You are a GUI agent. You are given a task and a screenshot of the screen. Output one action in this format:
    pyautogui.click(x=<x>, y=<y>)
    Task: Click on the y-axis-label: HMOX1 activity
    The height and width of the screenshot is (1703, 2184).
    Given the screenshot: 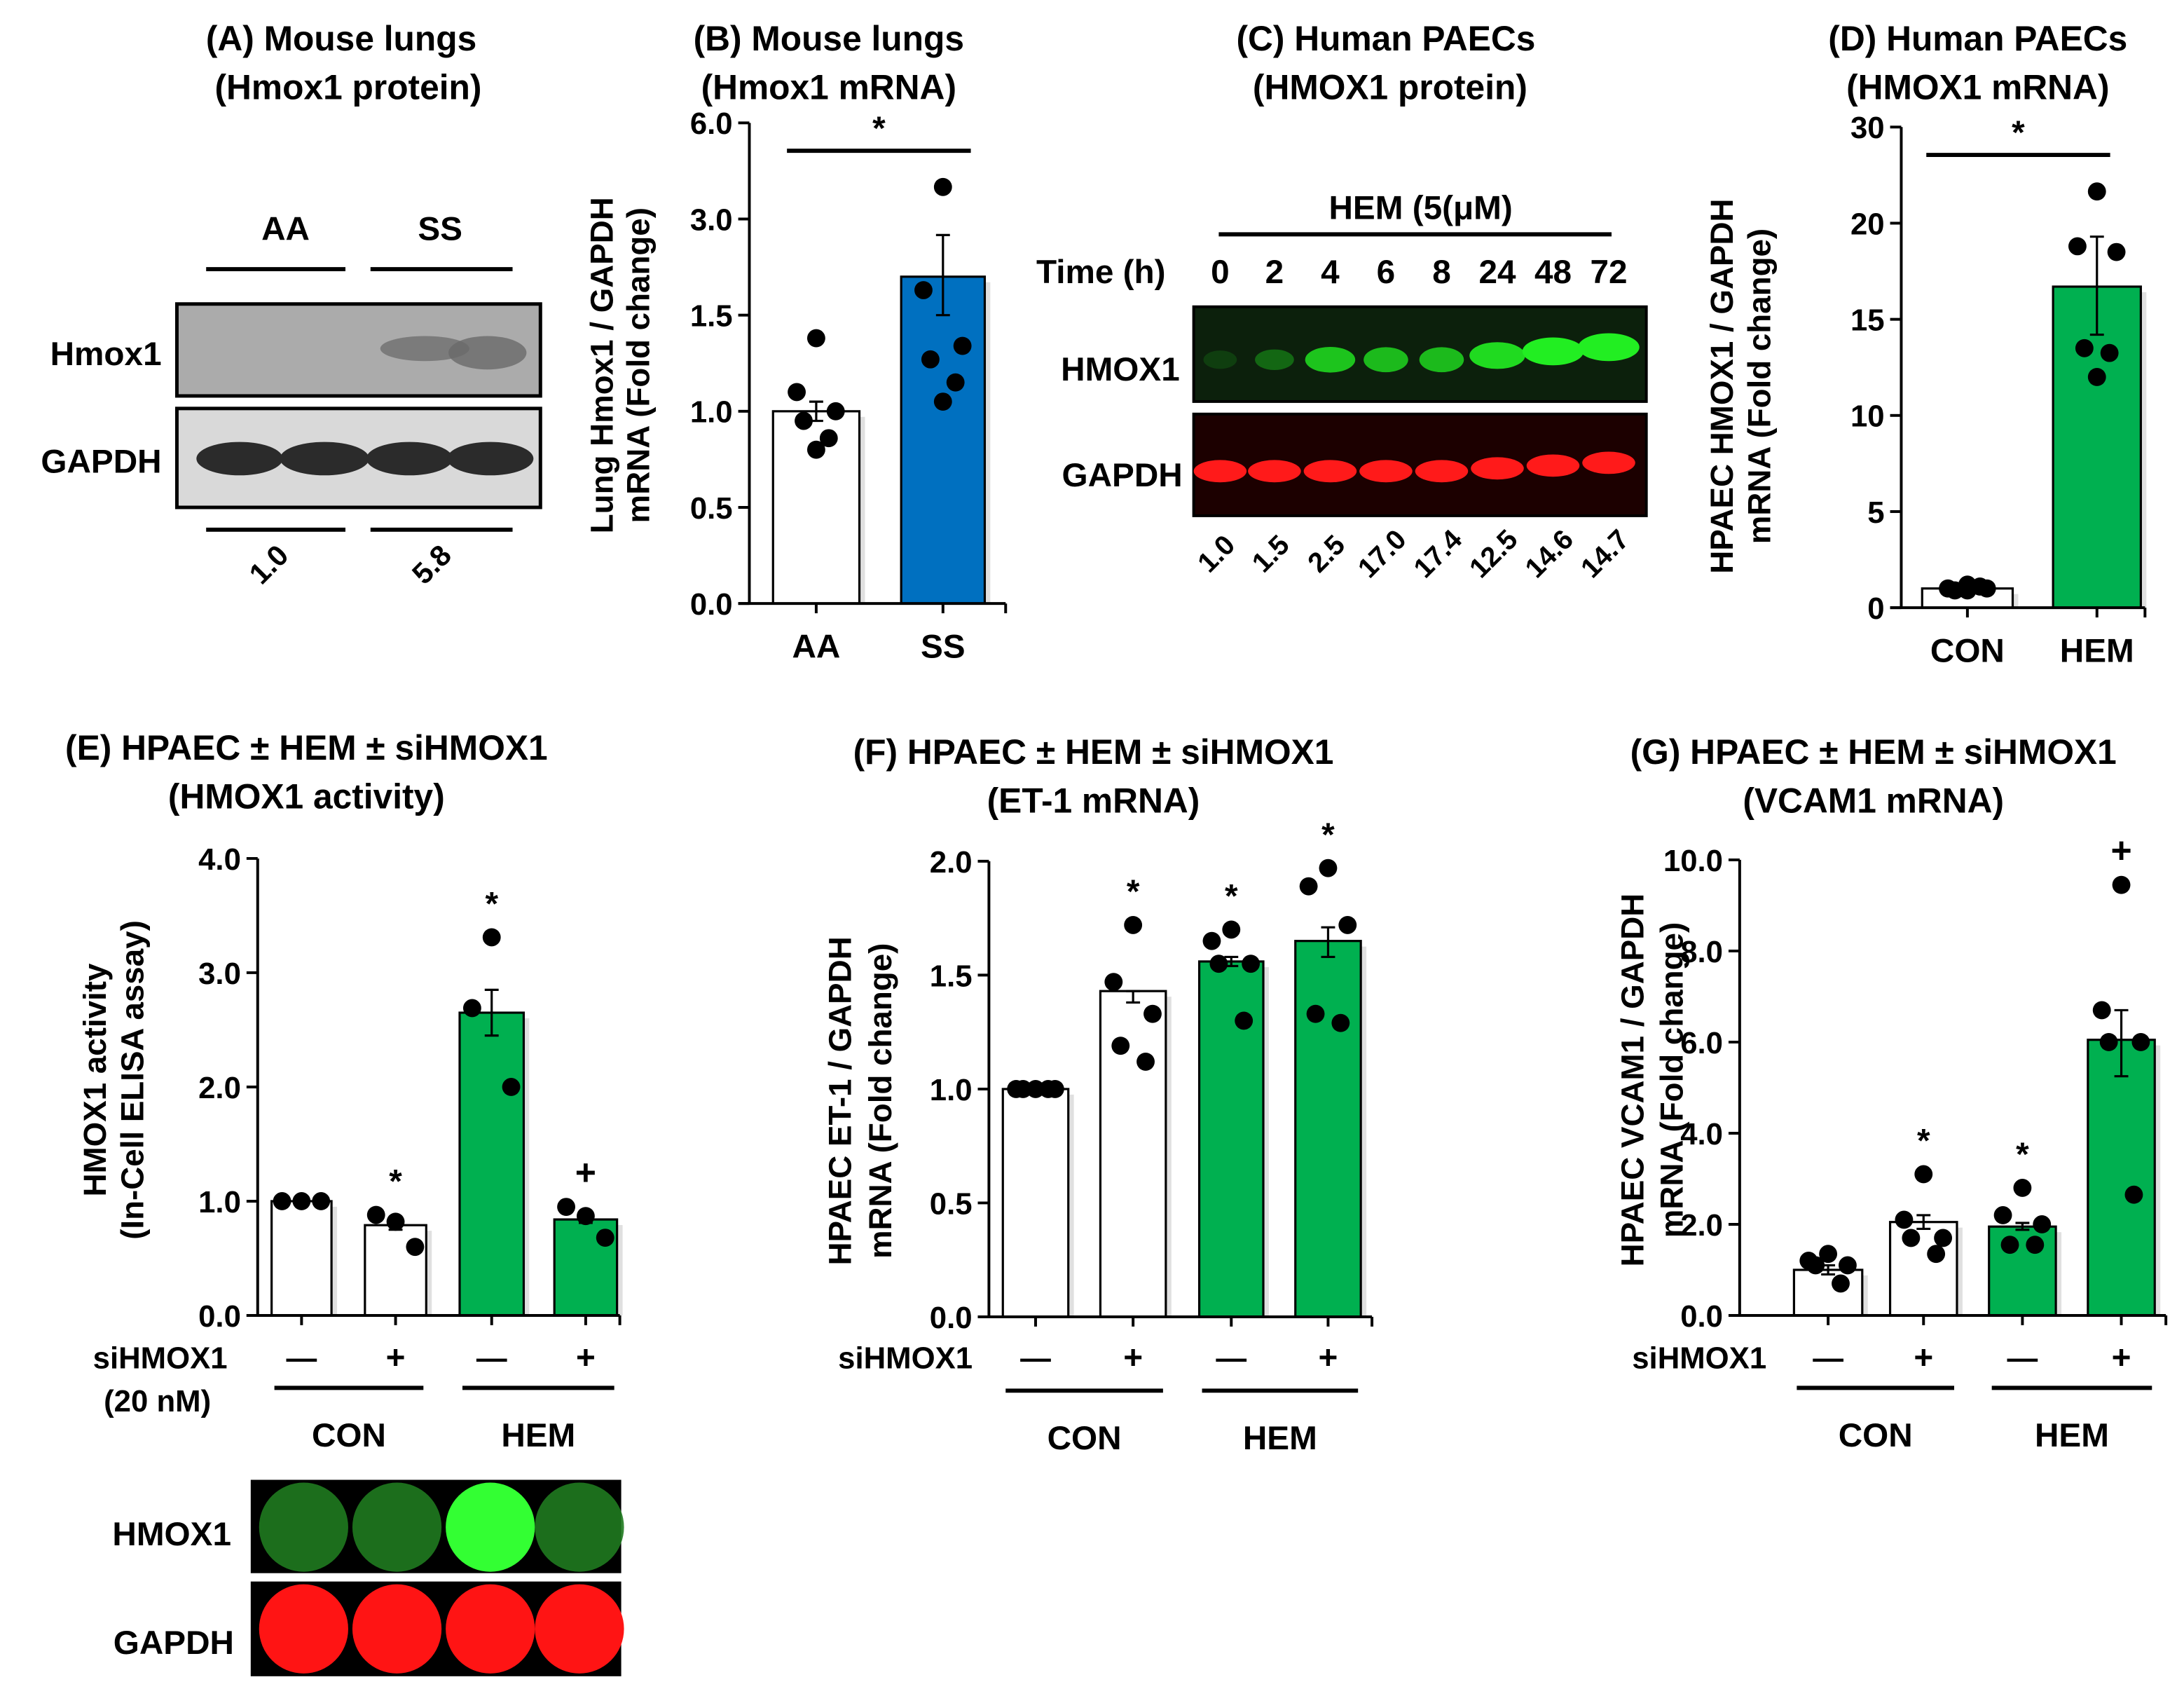 What is the action you would take?
    pyautogui.click(x=95, y=1079)
    